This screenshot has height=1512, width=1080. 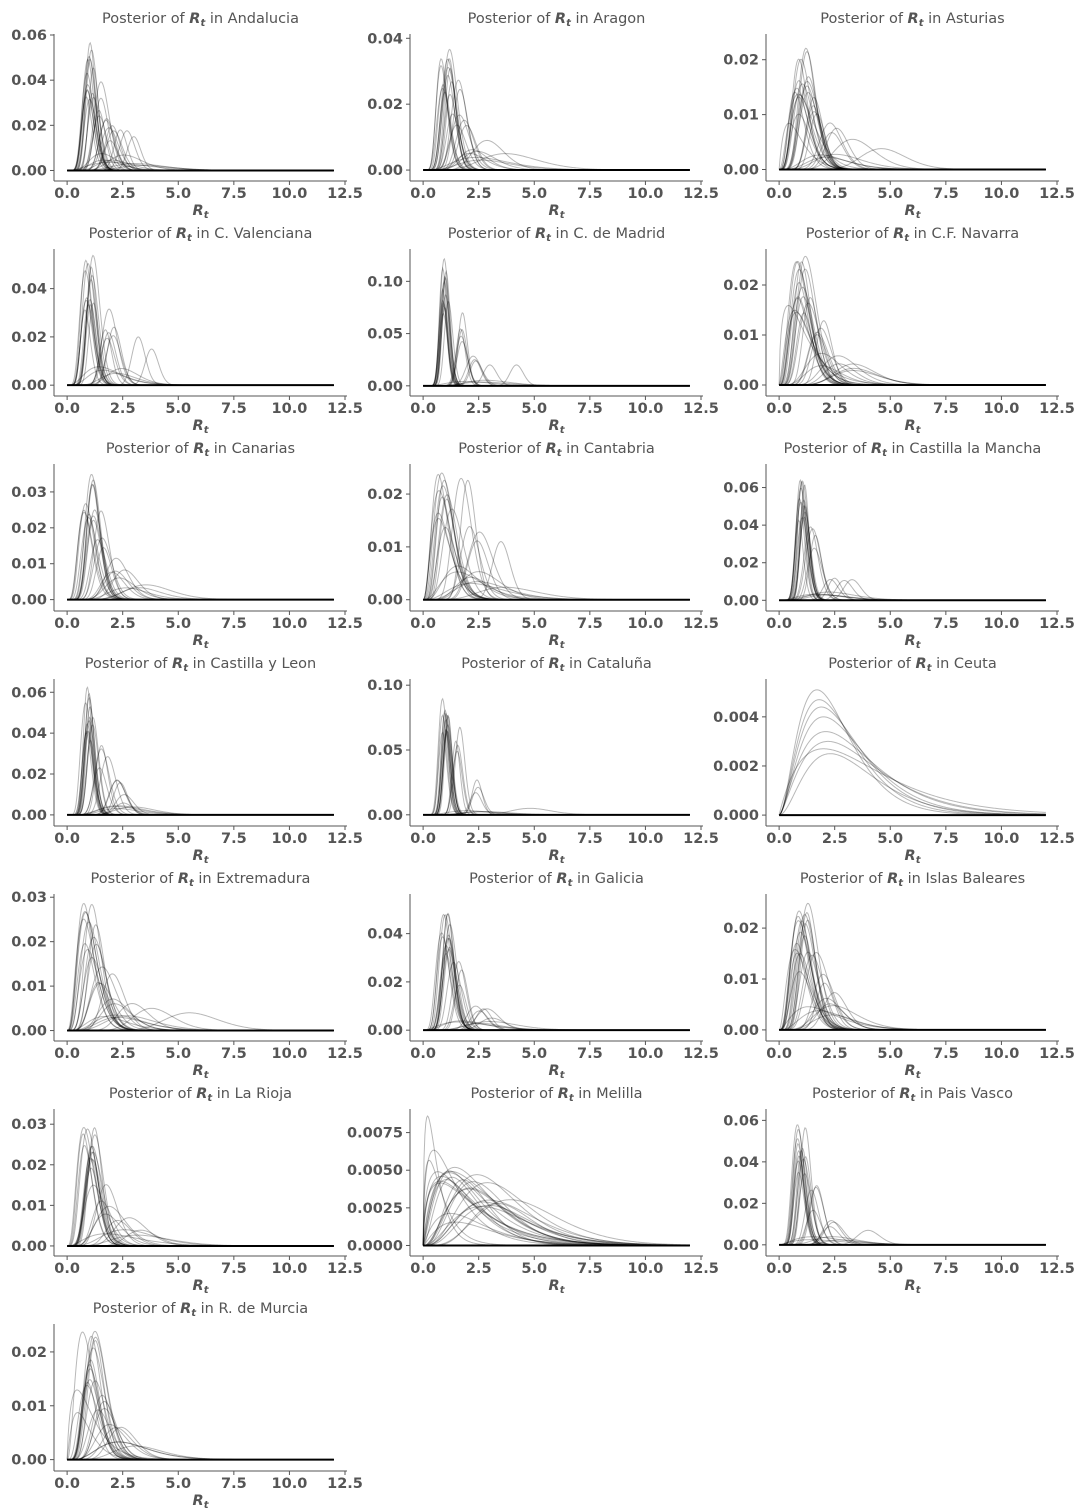 What do you see at coordinates (200, 20) in the screenshot?
I see `chart-title: Posterior of Rt in Andalucia` at bounding box center [200, 20].